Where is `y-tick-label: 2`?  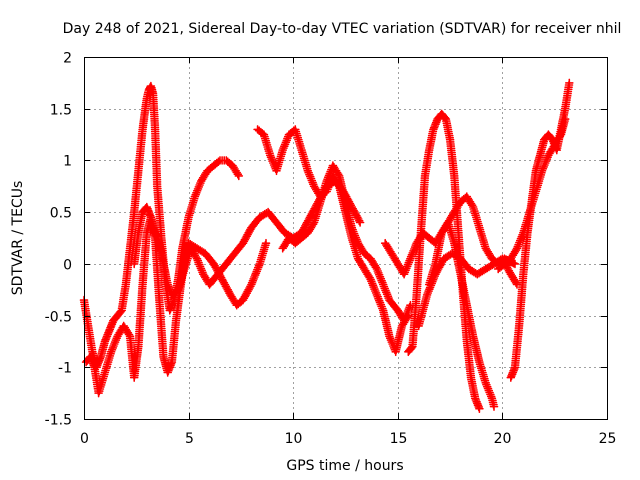 y-tick-label: 2 is located at coordinates (67, 59).